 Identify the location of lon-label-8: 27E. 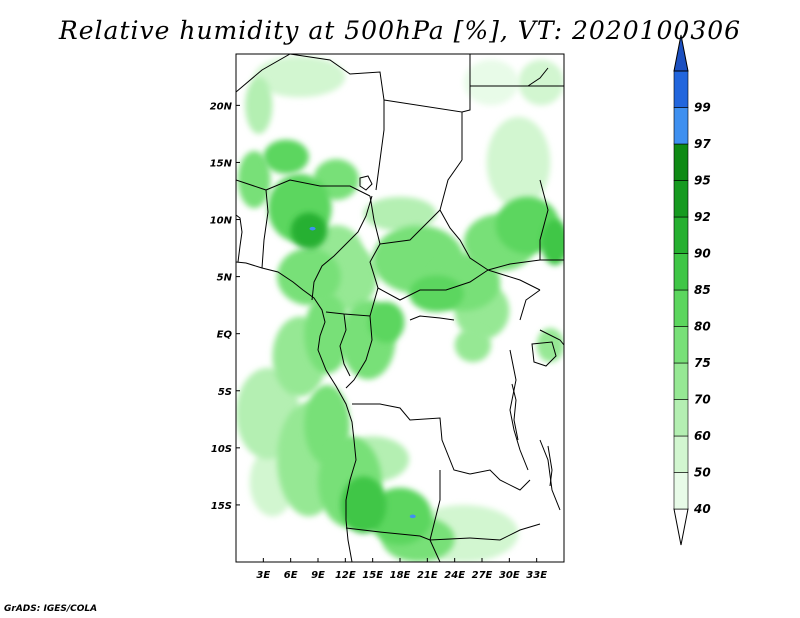
(482, 575).